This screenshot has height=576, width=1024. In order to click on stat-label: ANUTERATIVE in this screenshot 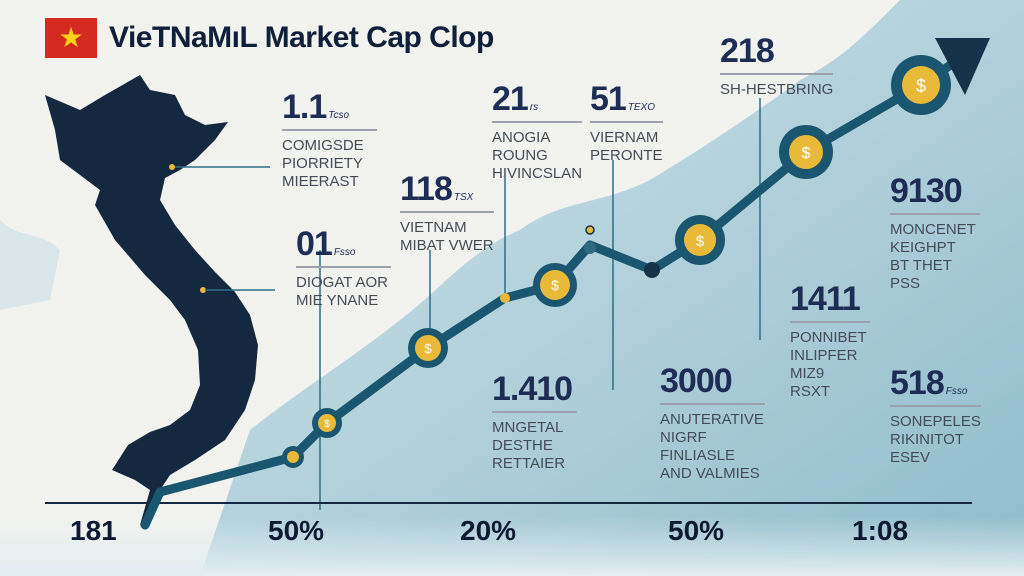, I will do `click(712, 419)`.